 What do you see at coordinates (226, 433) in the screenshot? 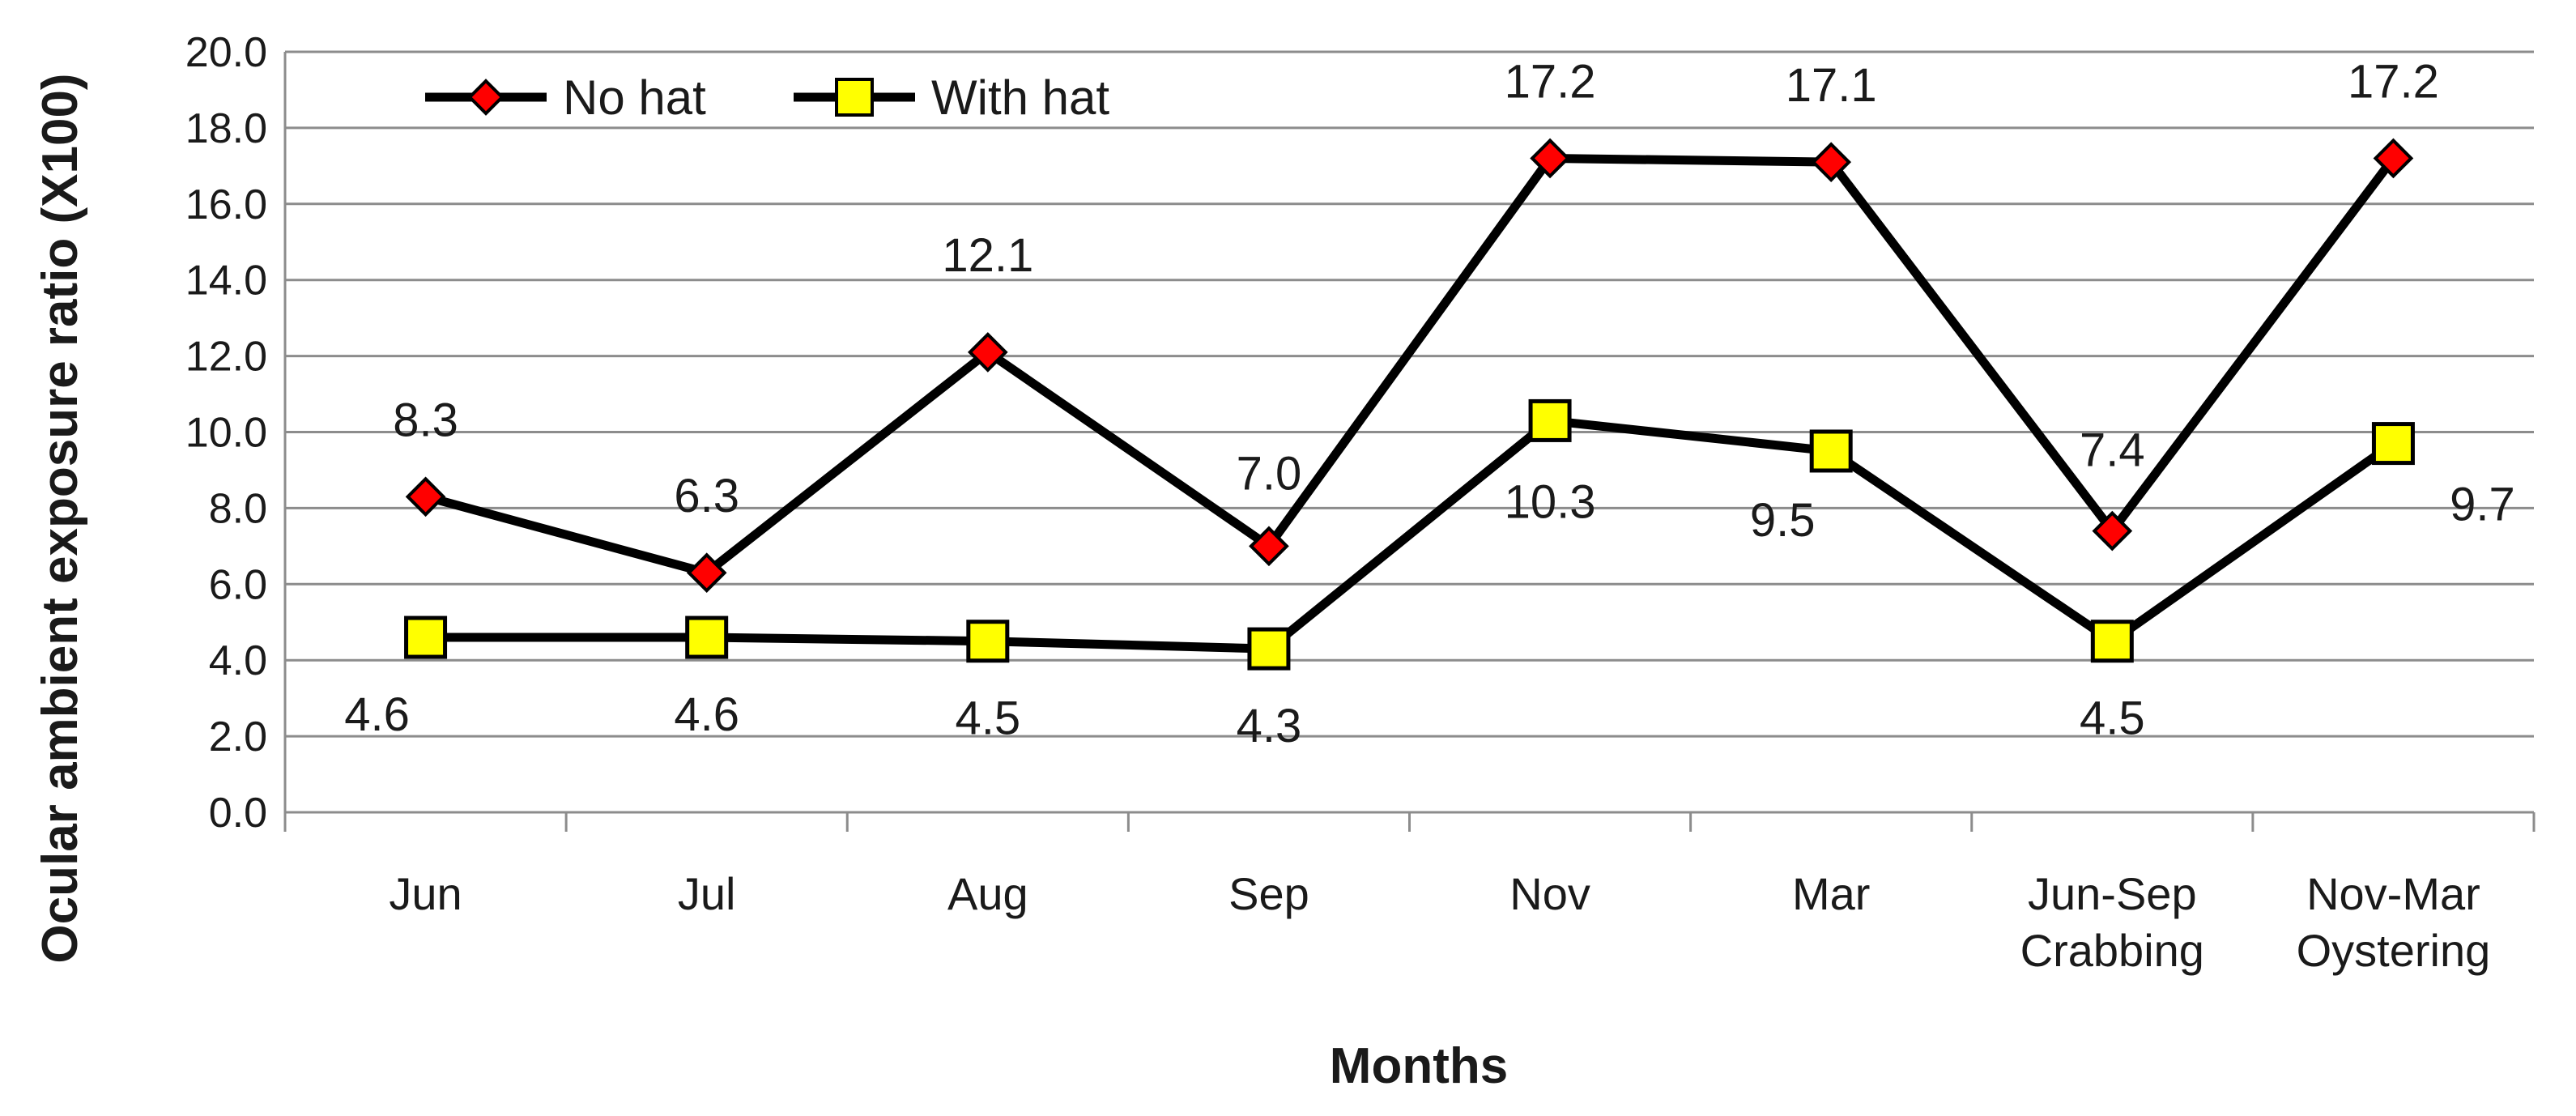
I see `y-tick-label: 10.0` at bounding box center [226, 433].